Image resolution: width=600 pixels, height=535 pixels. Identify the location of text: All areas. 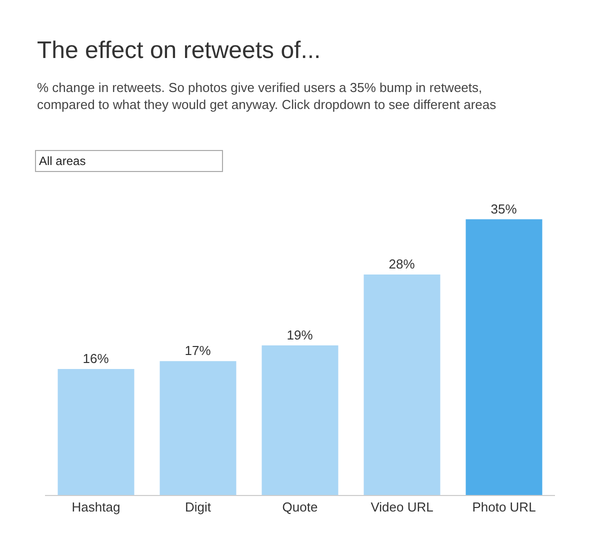
(129, 161).